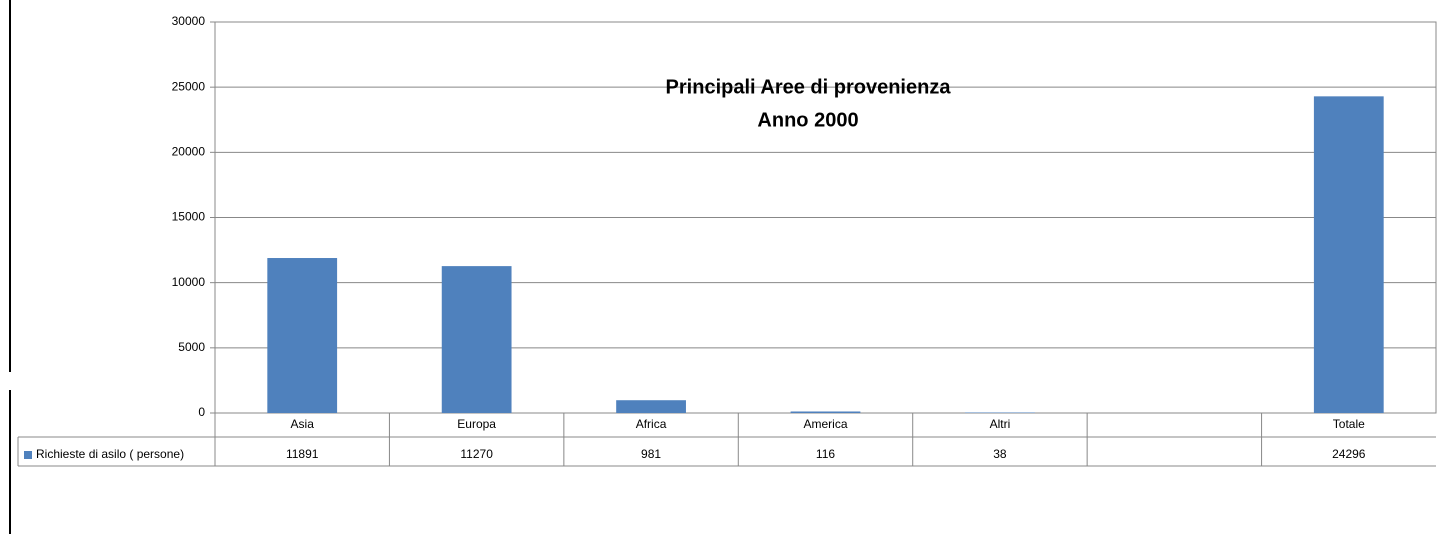 This screenshot has height=534, width=1437. I want to click on y-tick-label: 15000, so click(189, 217).